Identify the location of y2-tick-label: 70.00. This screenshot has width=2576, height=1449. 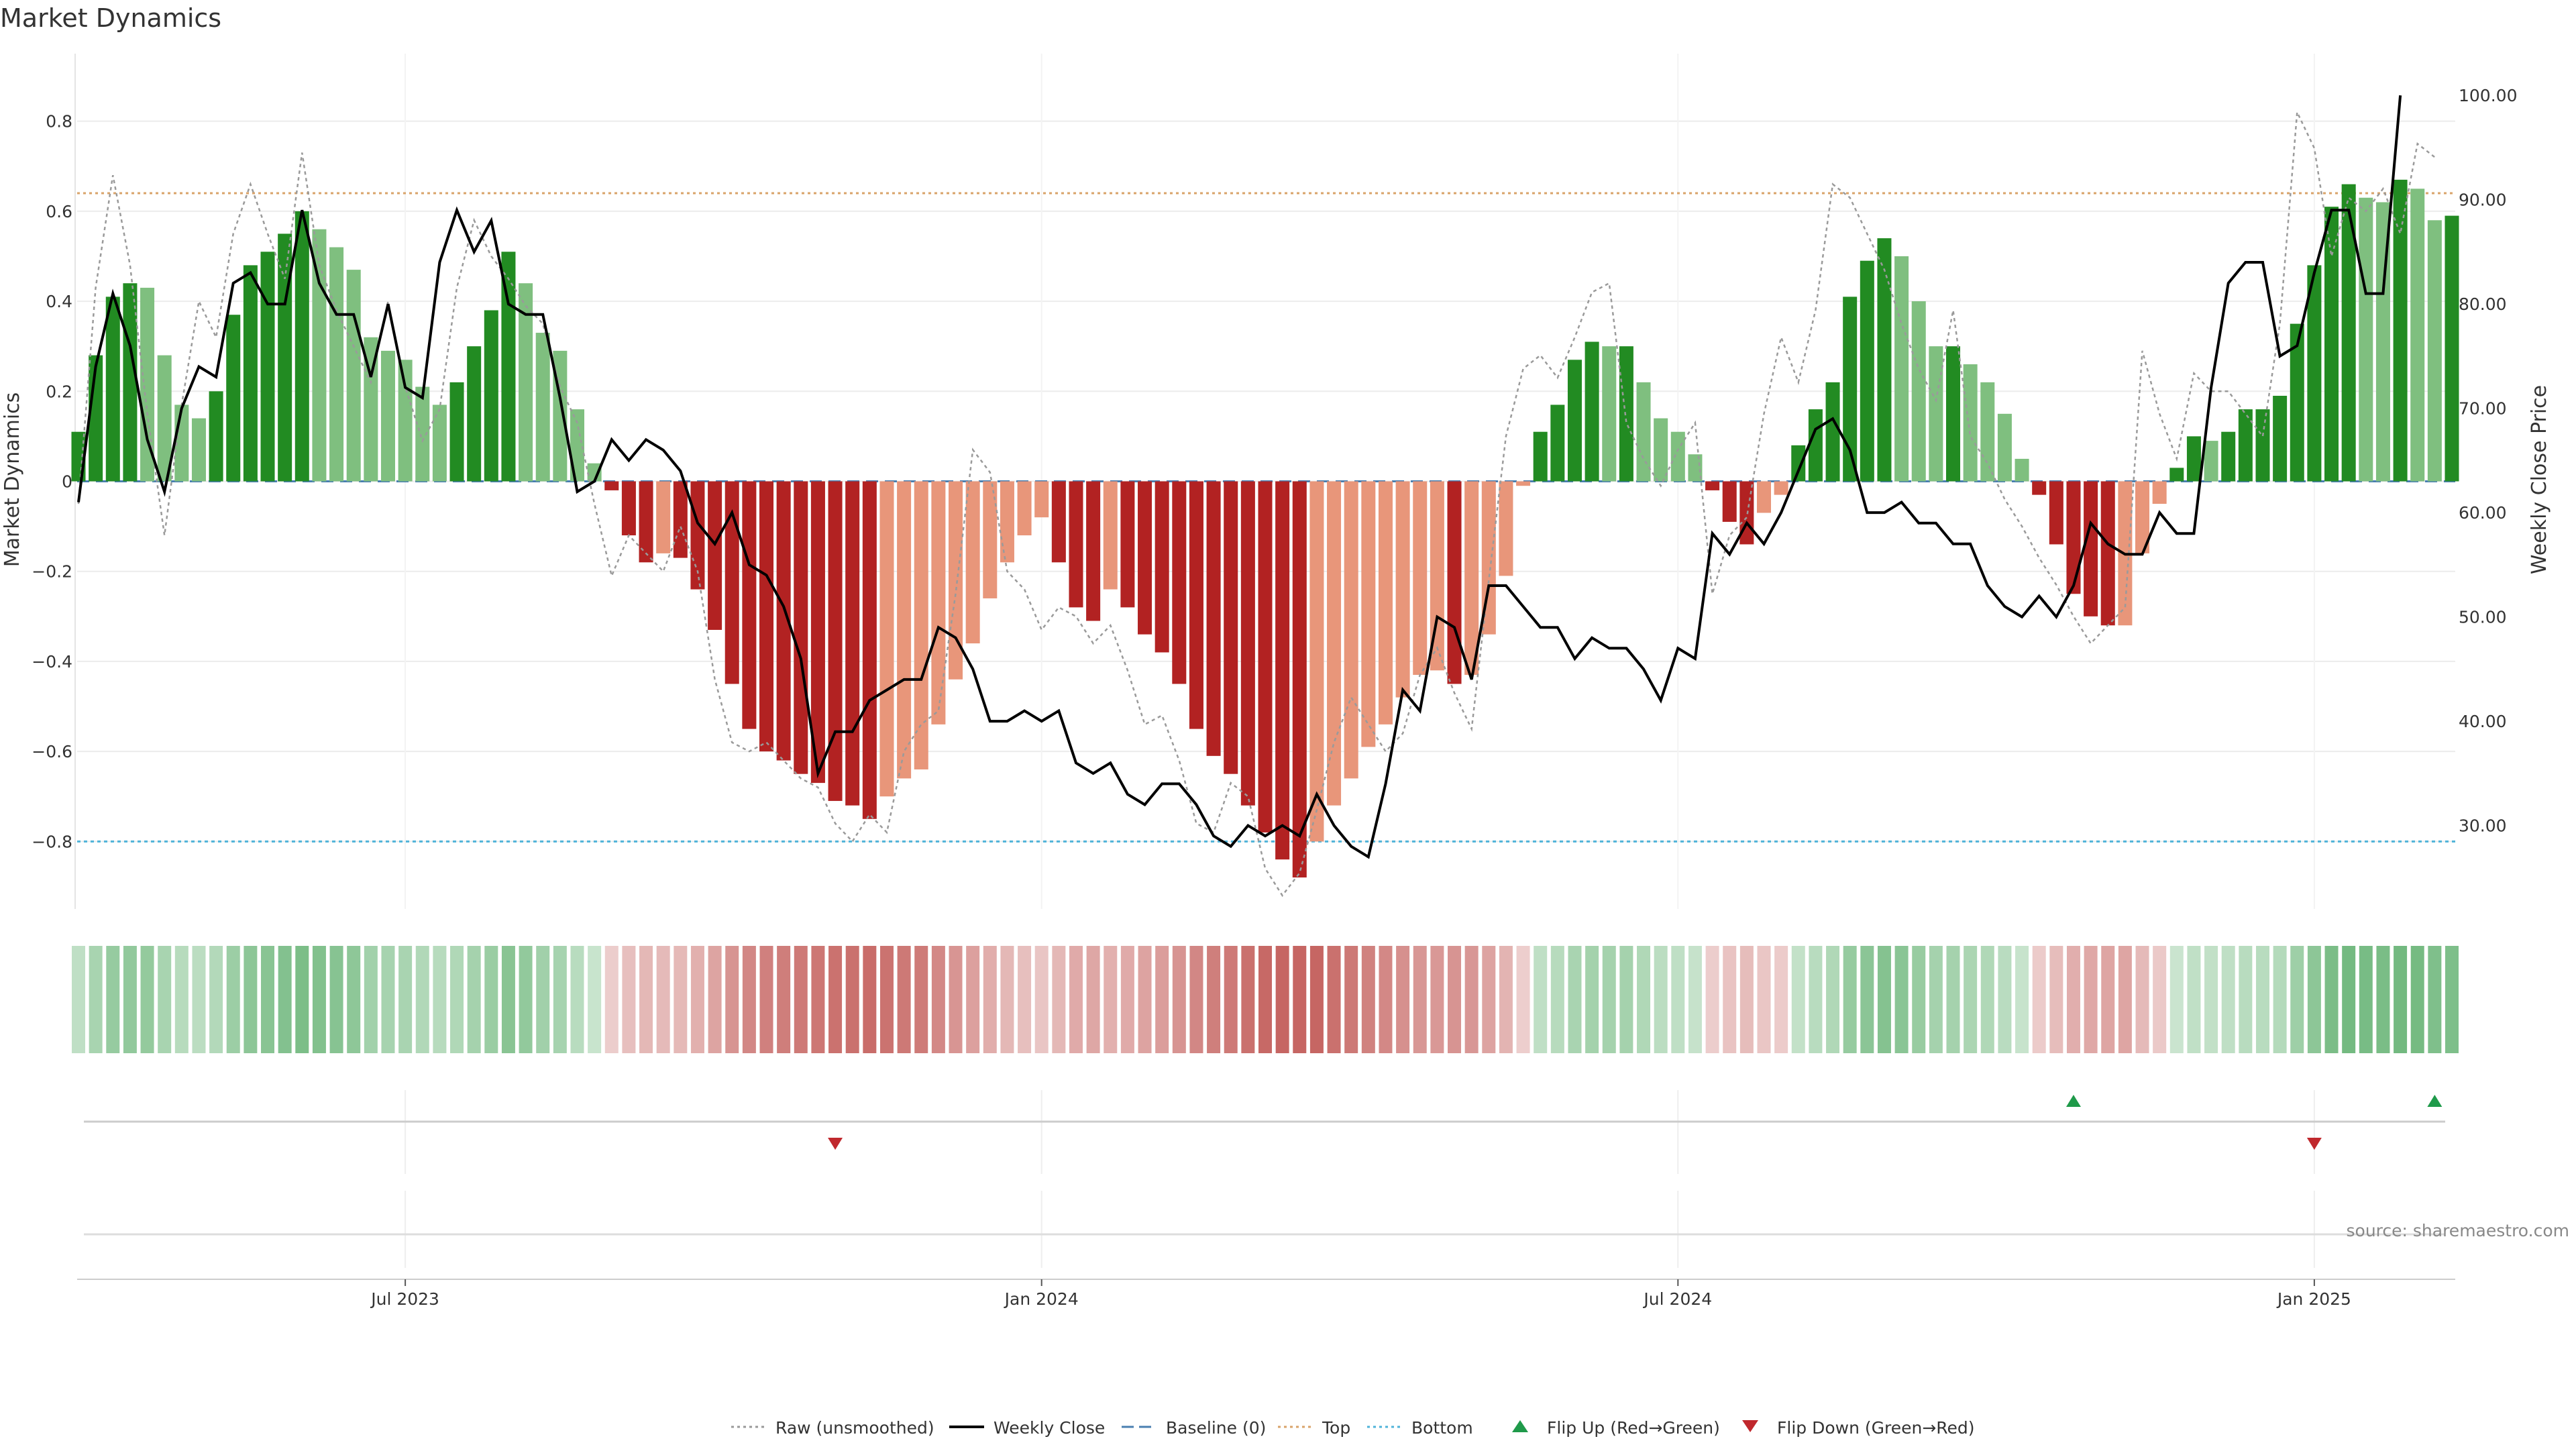
(2483, 409).